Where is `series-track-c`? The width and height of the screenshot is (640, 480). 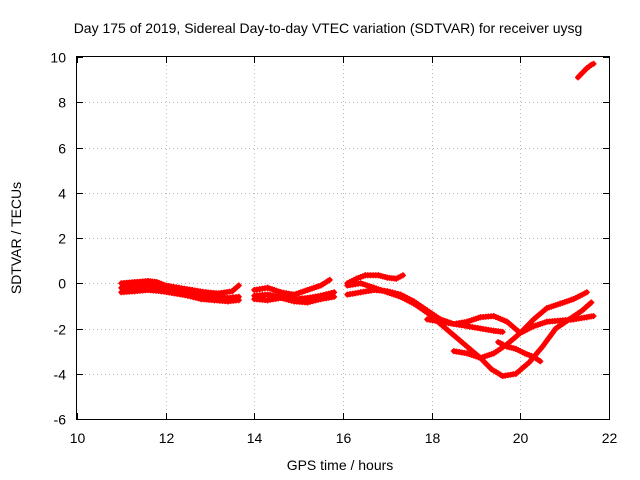 series-track-c is located at coordinates (180, 296).